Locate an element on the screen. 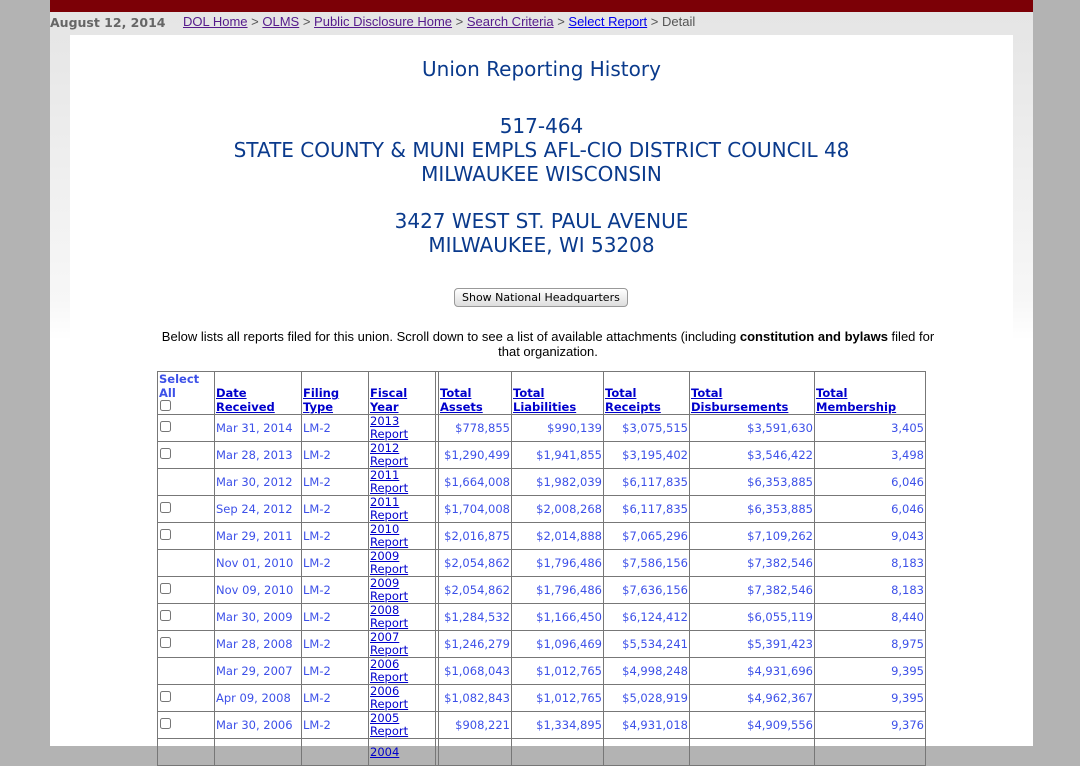  total-disbursements: $3,546,422 is located at coordinates (752, 455).